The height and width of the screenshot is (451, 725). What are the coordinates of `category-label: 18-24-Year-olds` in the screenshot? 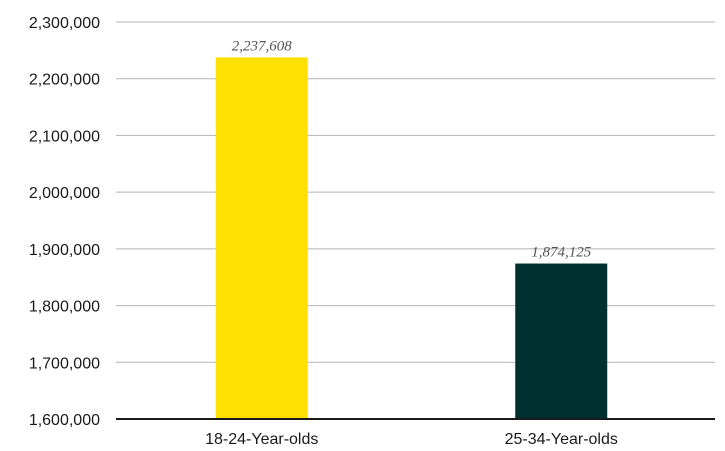 It's located at (261, 439).